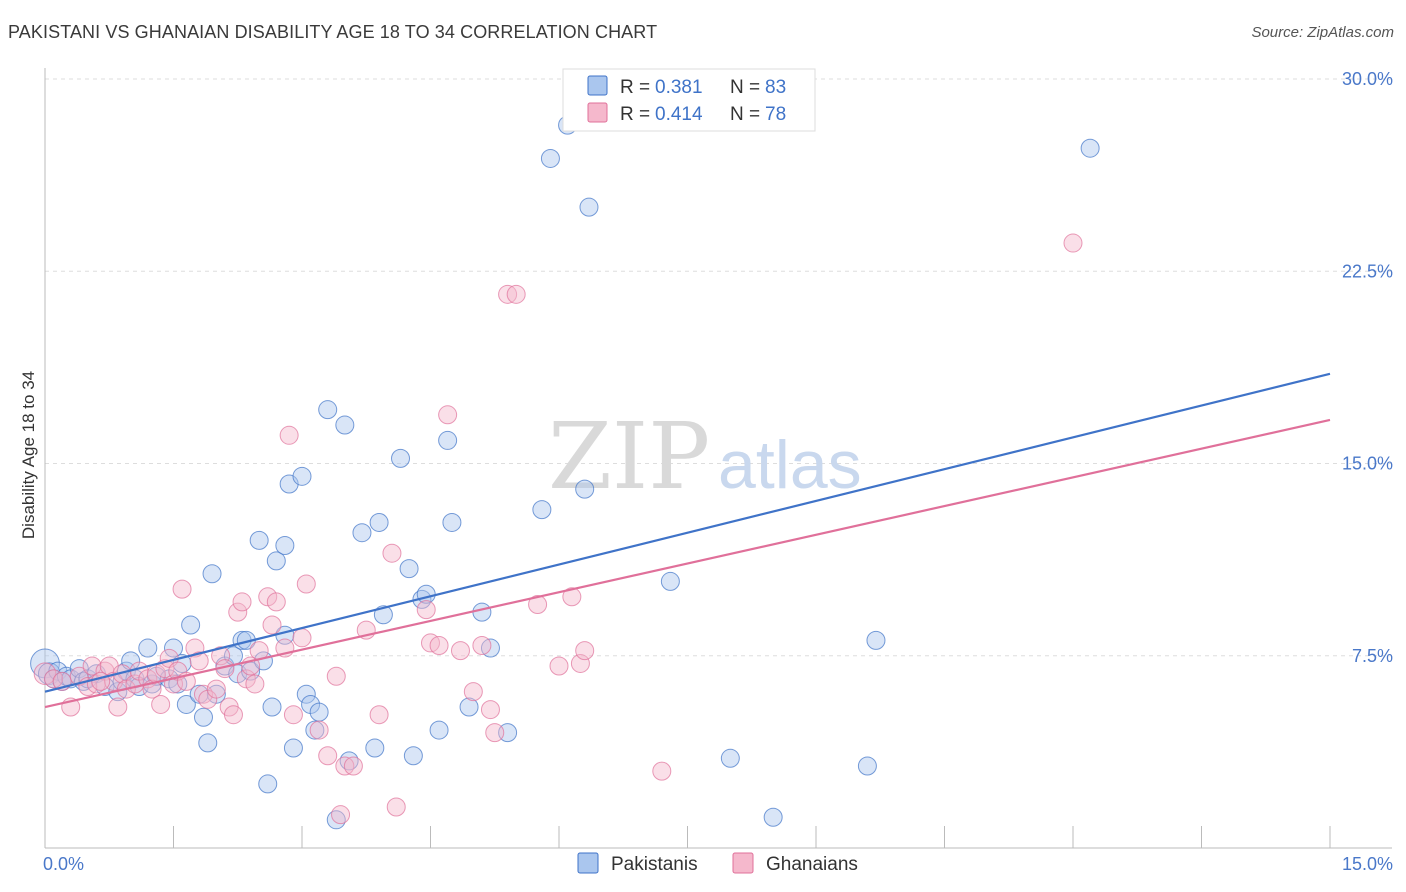 The width and height of the screenshot is (1406, 892). What do you see at coordinates (1322, 32) in the screenshot?
I see `chart-source: Source: ZipAtlas.com` at bounding box center [1322, 32].